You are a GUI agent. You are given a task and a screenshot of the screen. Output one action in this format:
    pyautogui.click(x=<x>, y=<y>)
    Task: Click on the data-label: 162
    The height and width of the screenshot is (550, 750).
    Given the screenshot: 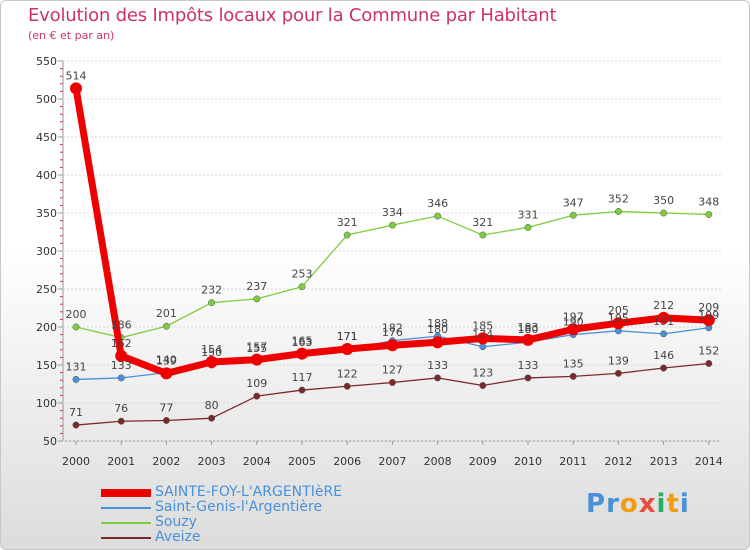 What is the action you would take?
    pyautogui.click(x=121, y=343)
    